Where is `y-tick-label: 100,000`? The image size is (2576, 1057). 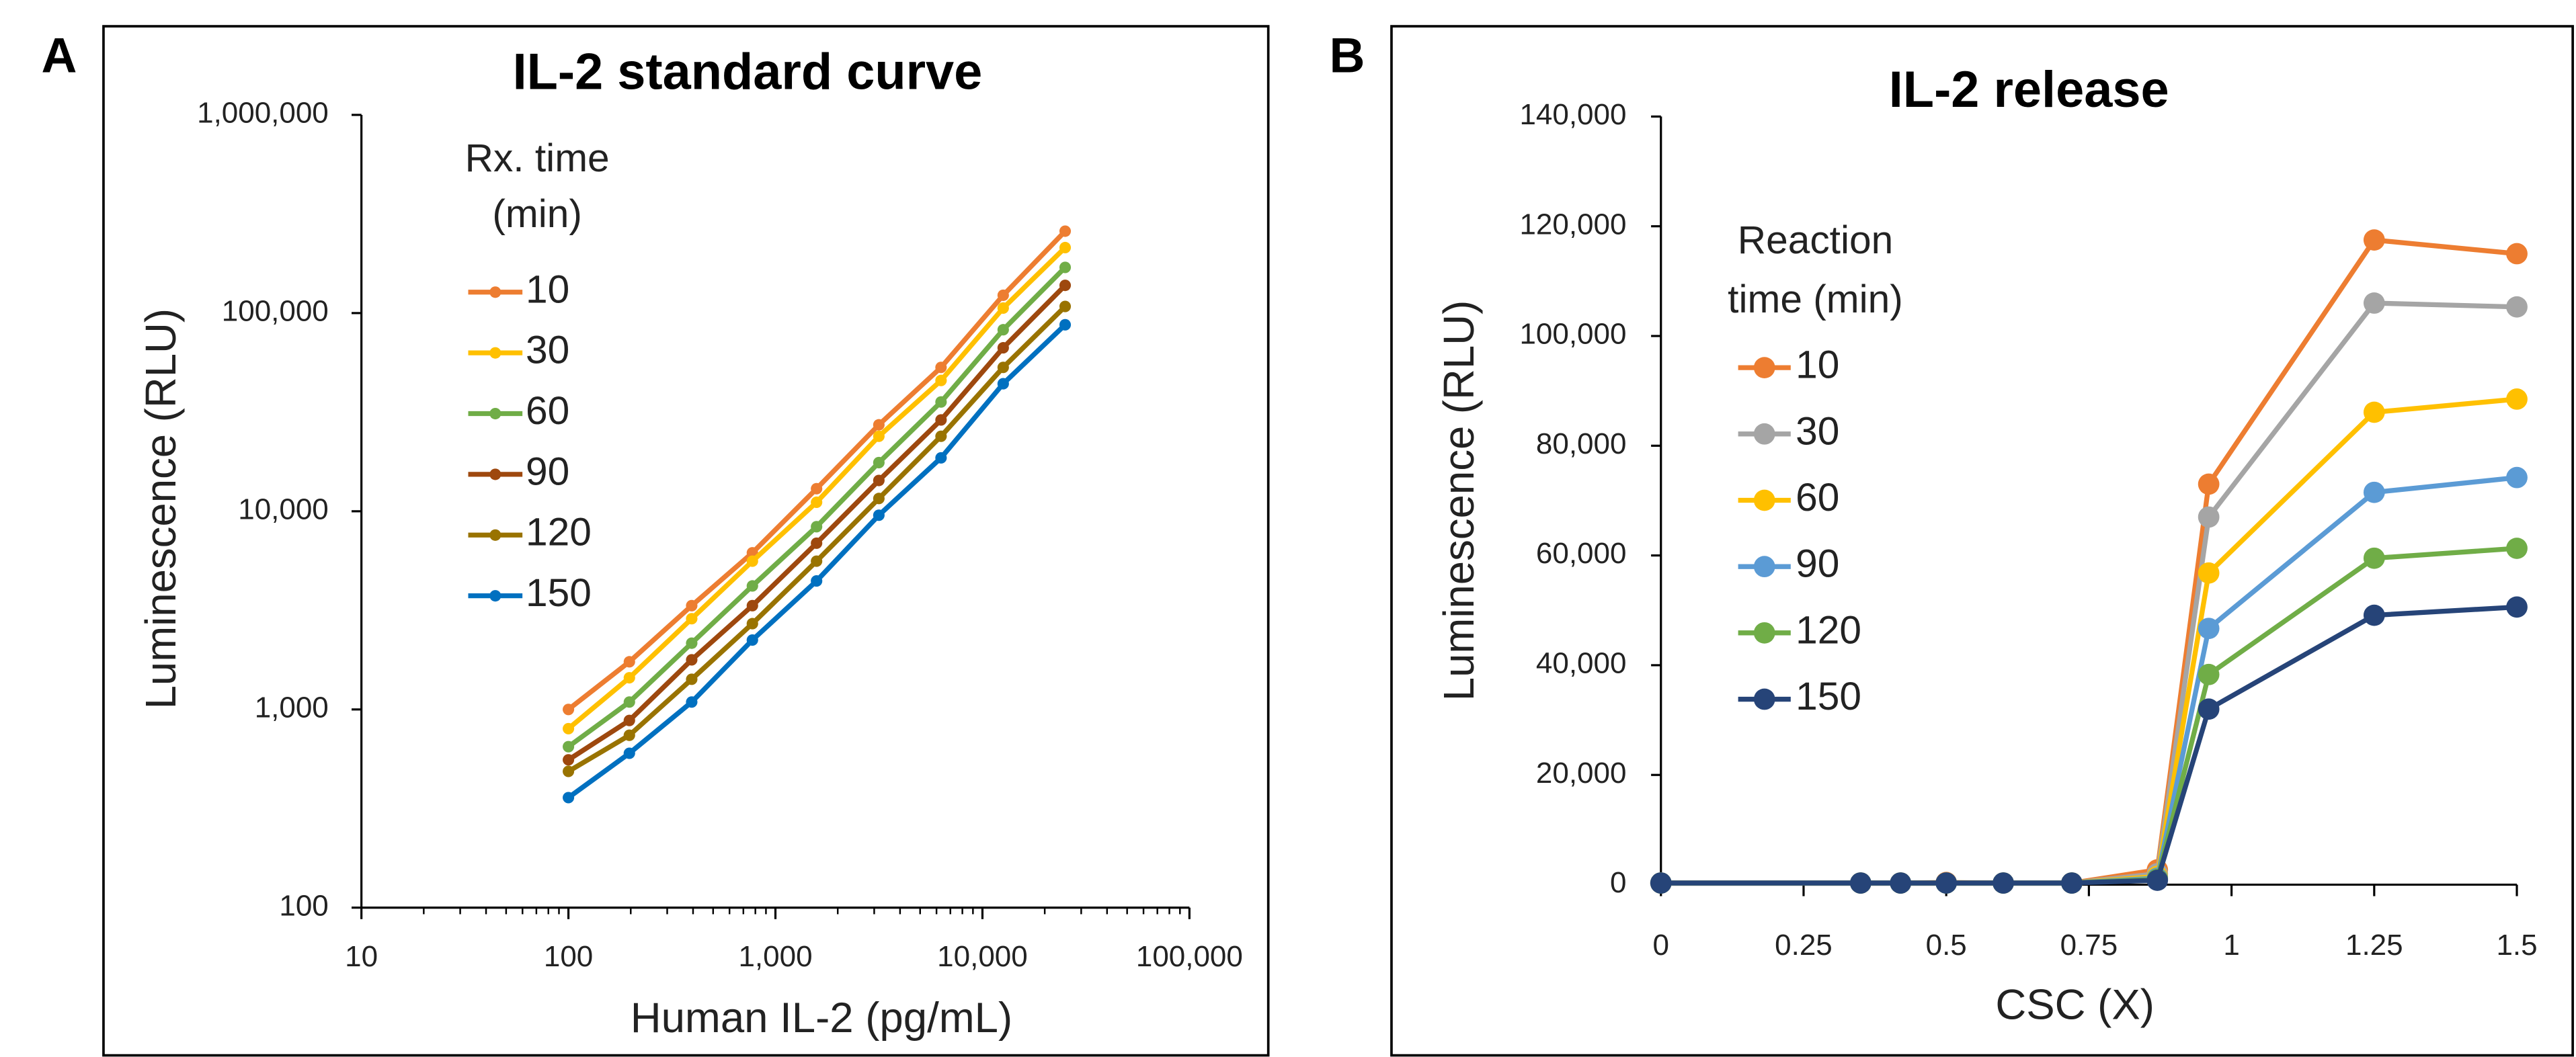 y-tick-label: 100,000 is located at coordinates (275, 311).